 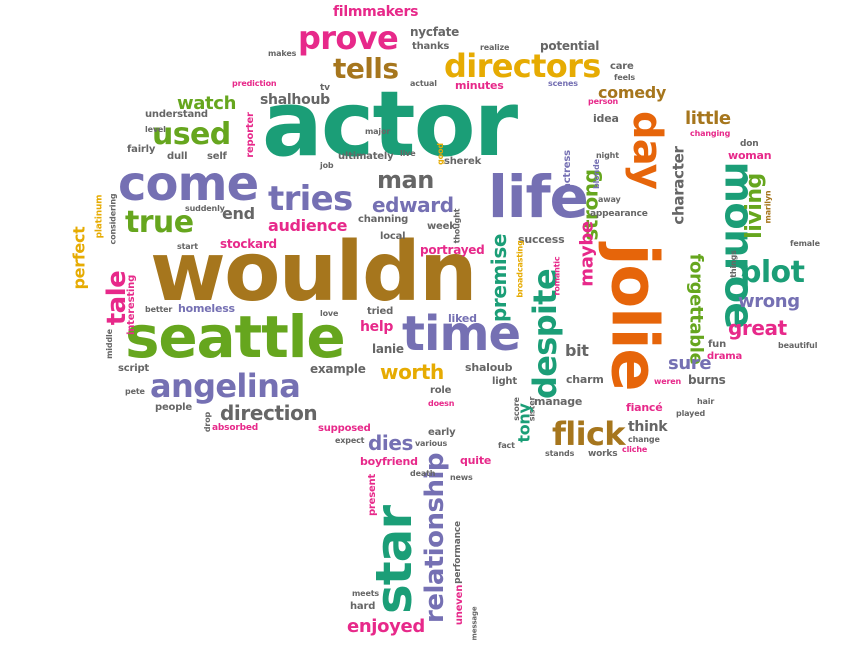 What do you see at coordinates (606, 118) in the screenshot?
I see `word-idea: idea` at bounding box center [606, 118].